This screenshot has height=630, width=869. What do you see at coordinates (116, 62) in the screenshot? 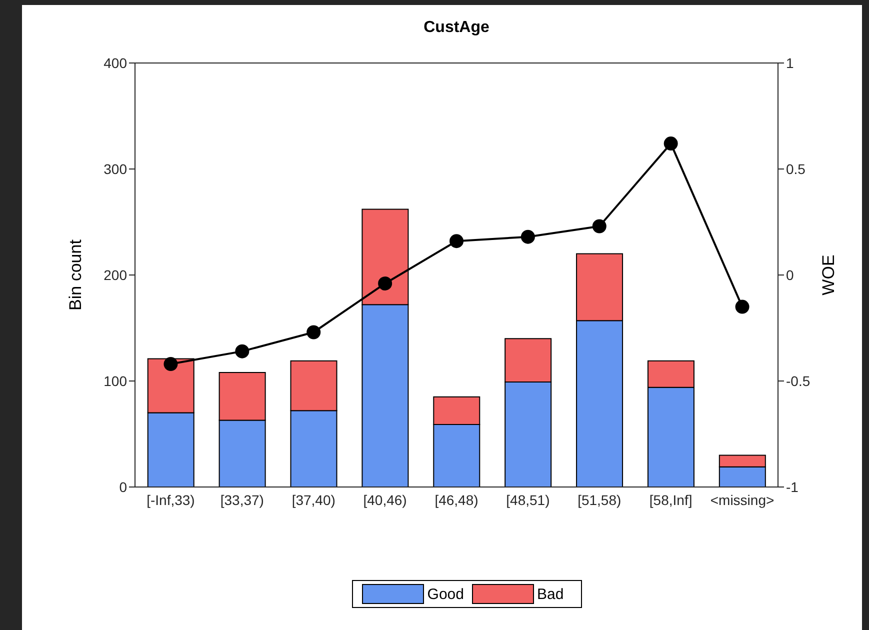
I see `y-tick-label: 400` at bounding box center [116, 62].